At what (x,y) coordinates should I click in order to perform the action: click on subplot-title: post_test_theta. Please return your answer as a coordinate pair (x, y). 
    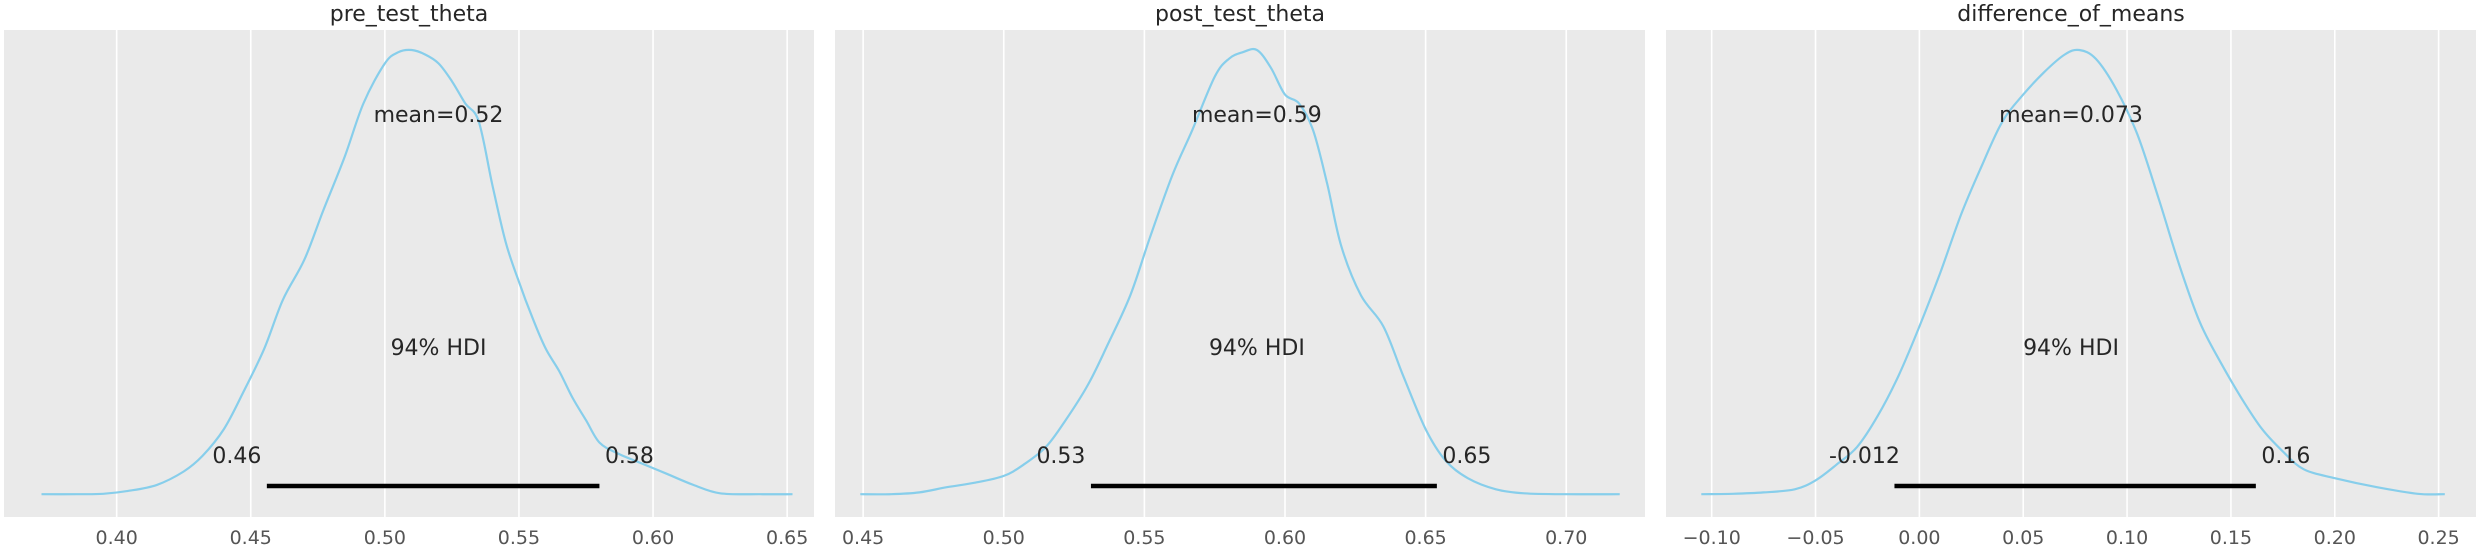
    Looking at the image, I should click on (1240, 14).